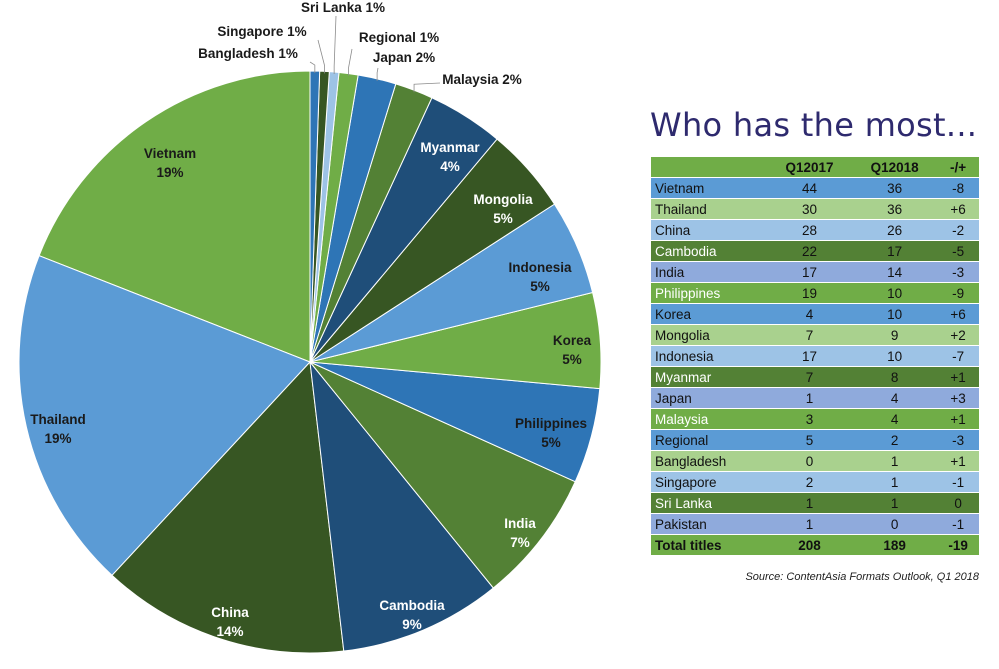  Describe the element at coordinates (958, 545) in the screenshot. I see `total-value: -19` at that location.